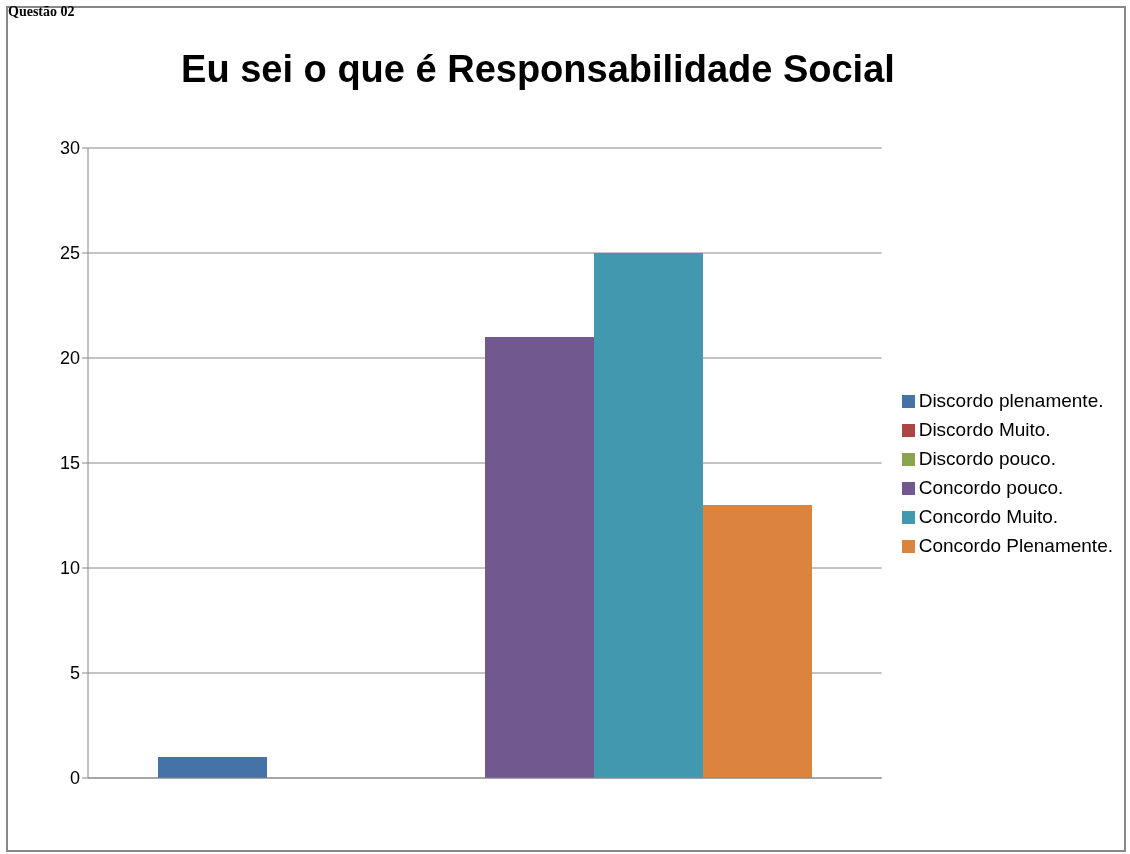  Describe the element at coordinates (41, 12) in the screenshot. I see `text: Questão 02` at that location.